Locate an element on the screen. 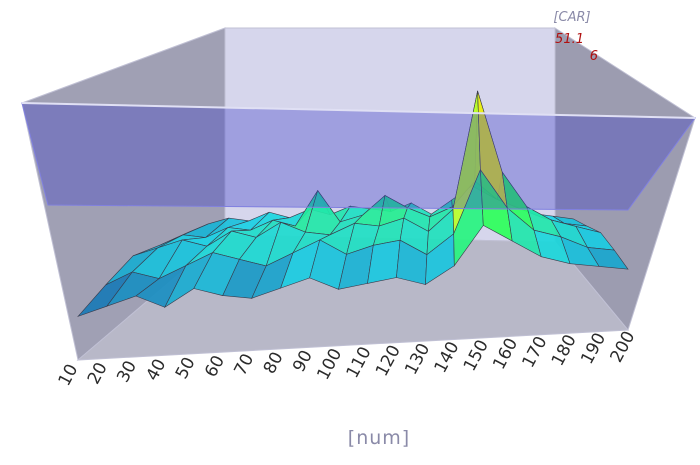 The height and width of the screenshot is (465, 700). x-axis-label: [num] is located at coordinates (379, 438).